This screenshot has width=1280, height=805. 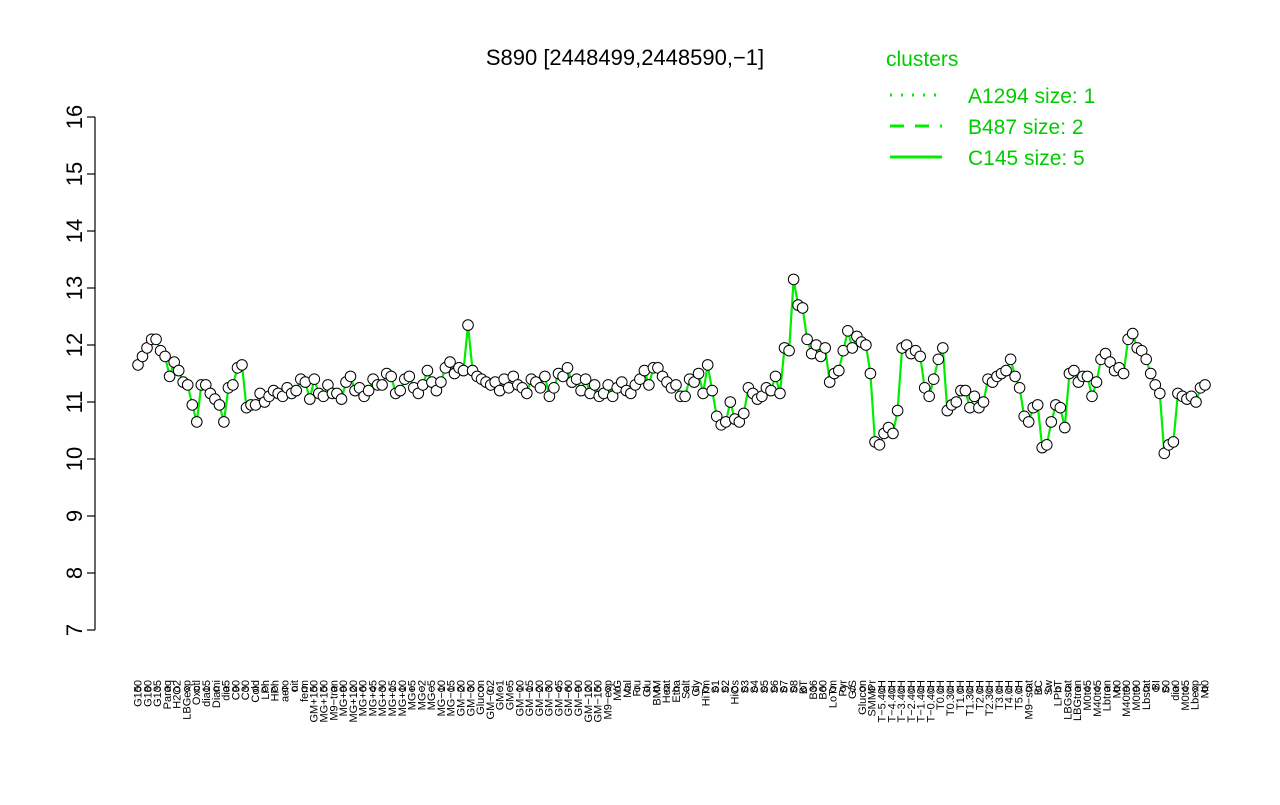 I want to click on x-tick-label: G/S, so click(x=853, y=689).